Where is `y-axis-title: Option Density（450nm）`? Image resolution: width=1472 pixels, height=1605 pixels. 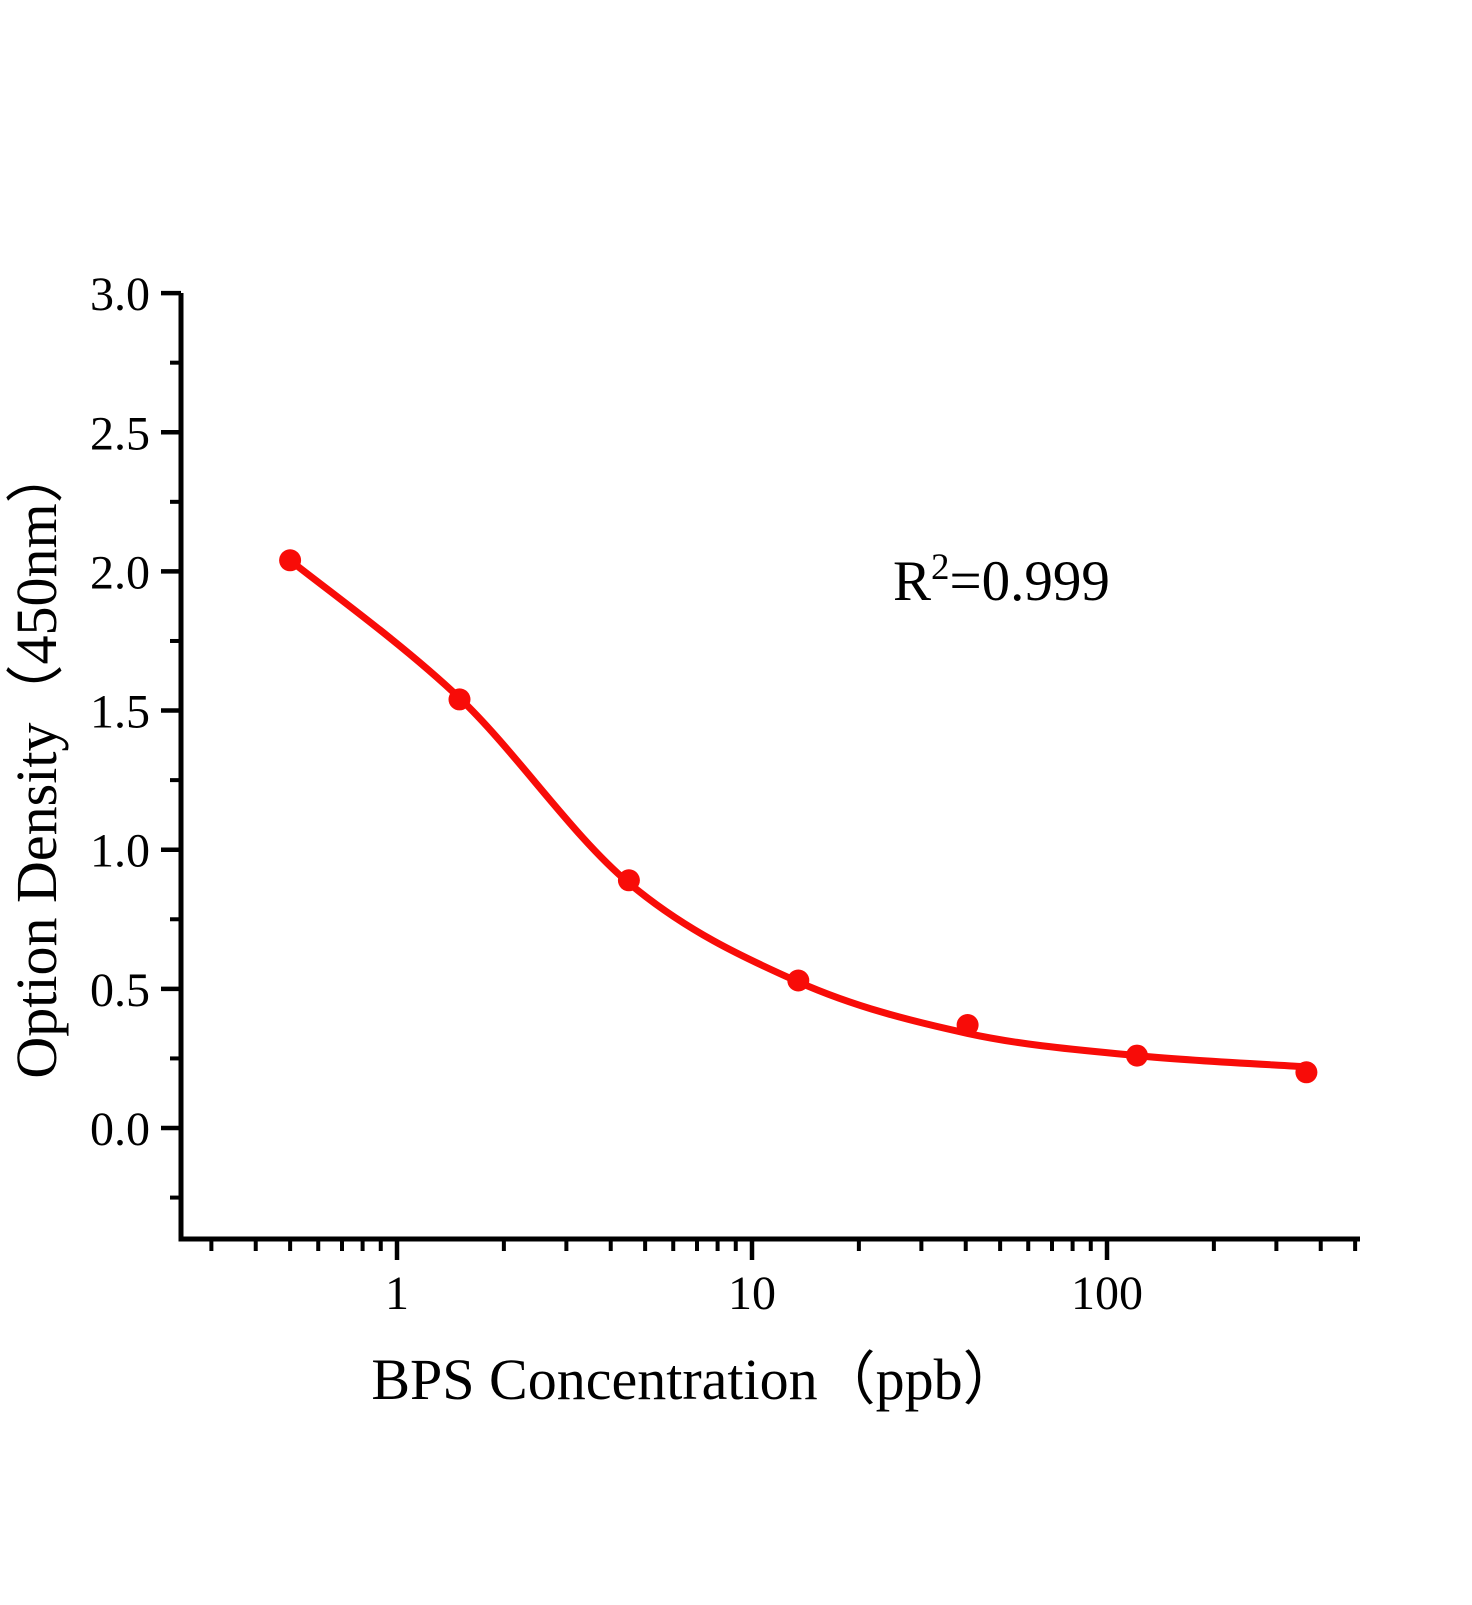
y-axis-title: Option Density（450nm） is located at coordinates (36, 761).